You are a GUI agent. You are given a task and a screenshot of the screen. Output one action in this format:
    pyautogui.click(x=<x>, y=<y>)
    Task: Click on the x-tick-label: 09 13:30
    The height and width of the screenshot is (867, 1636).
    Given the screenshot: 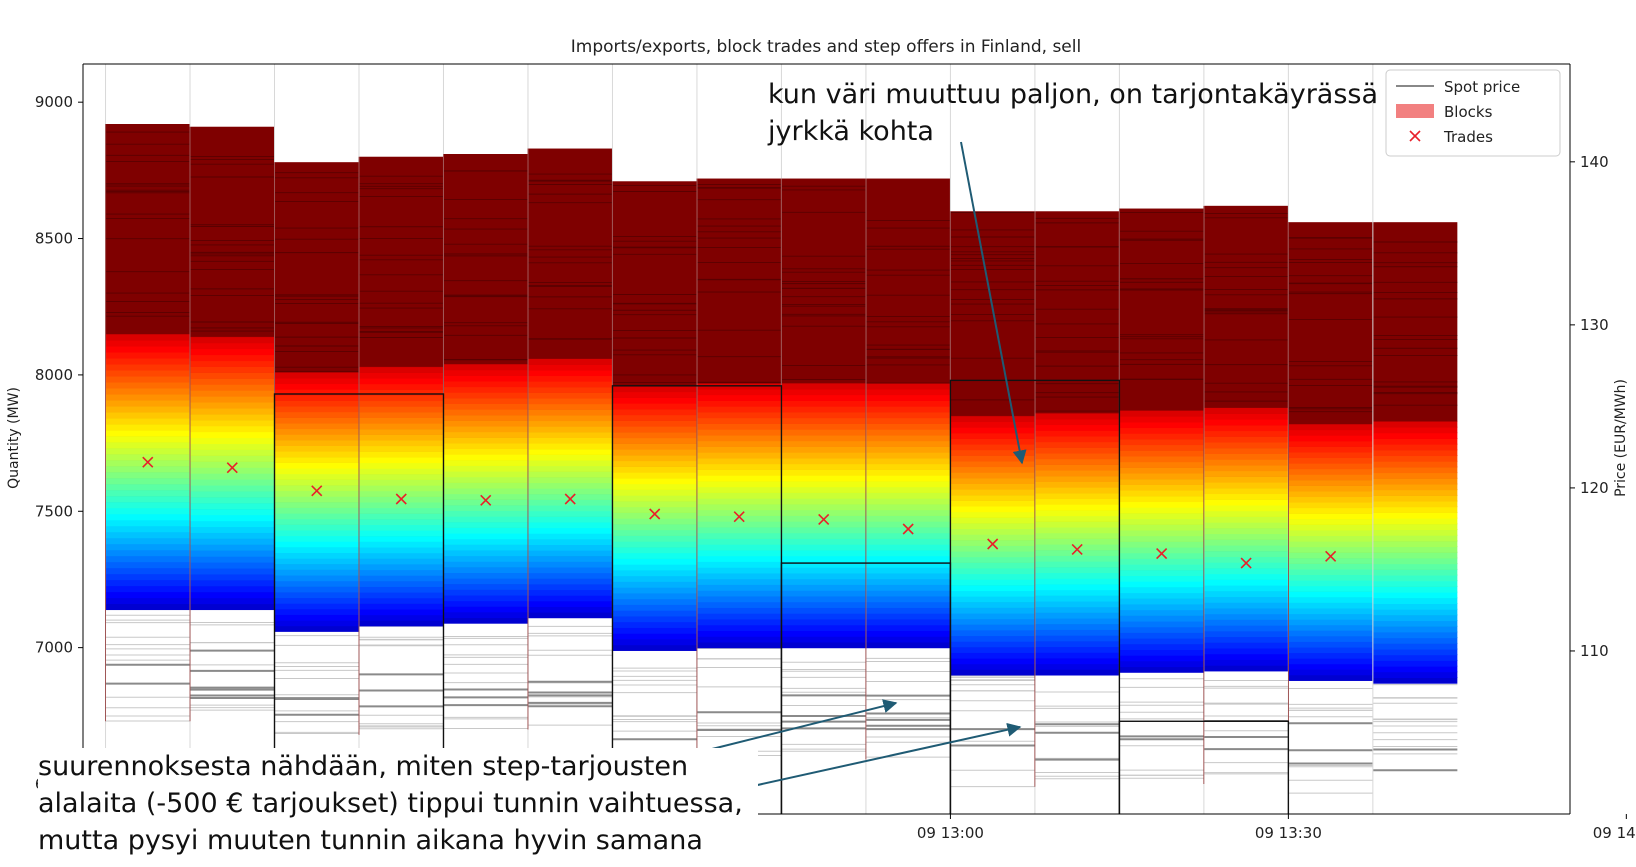 What is the action you would take?
    pyautogui.click(x=1288, y=833)
    